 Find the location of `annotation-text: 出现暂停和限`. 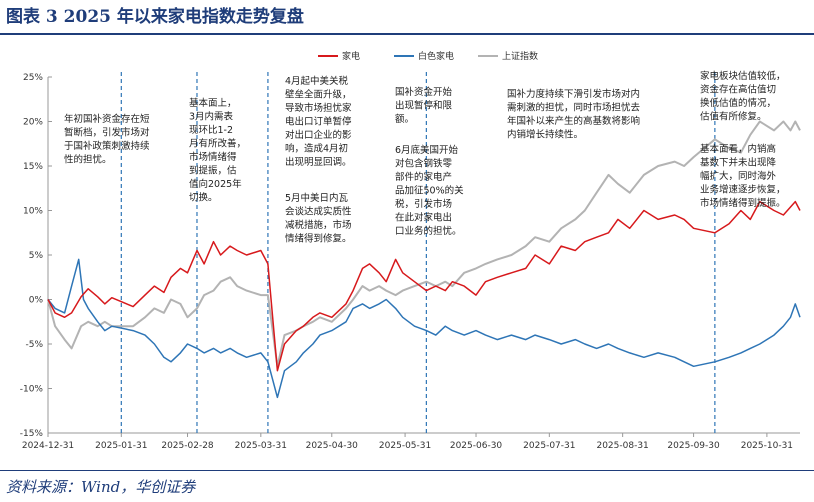

annotation-text: 出现暂停和限 is located at coordinates (424, 106).